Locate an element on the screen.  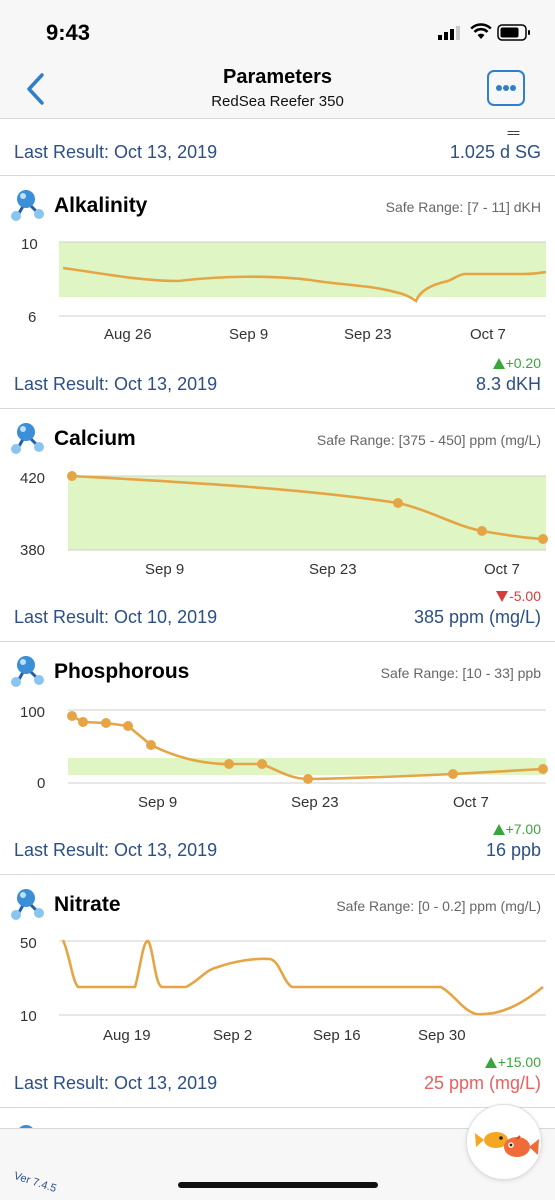
alkalinity-value: 8.3 dKH is located at coordinates (508, 384).